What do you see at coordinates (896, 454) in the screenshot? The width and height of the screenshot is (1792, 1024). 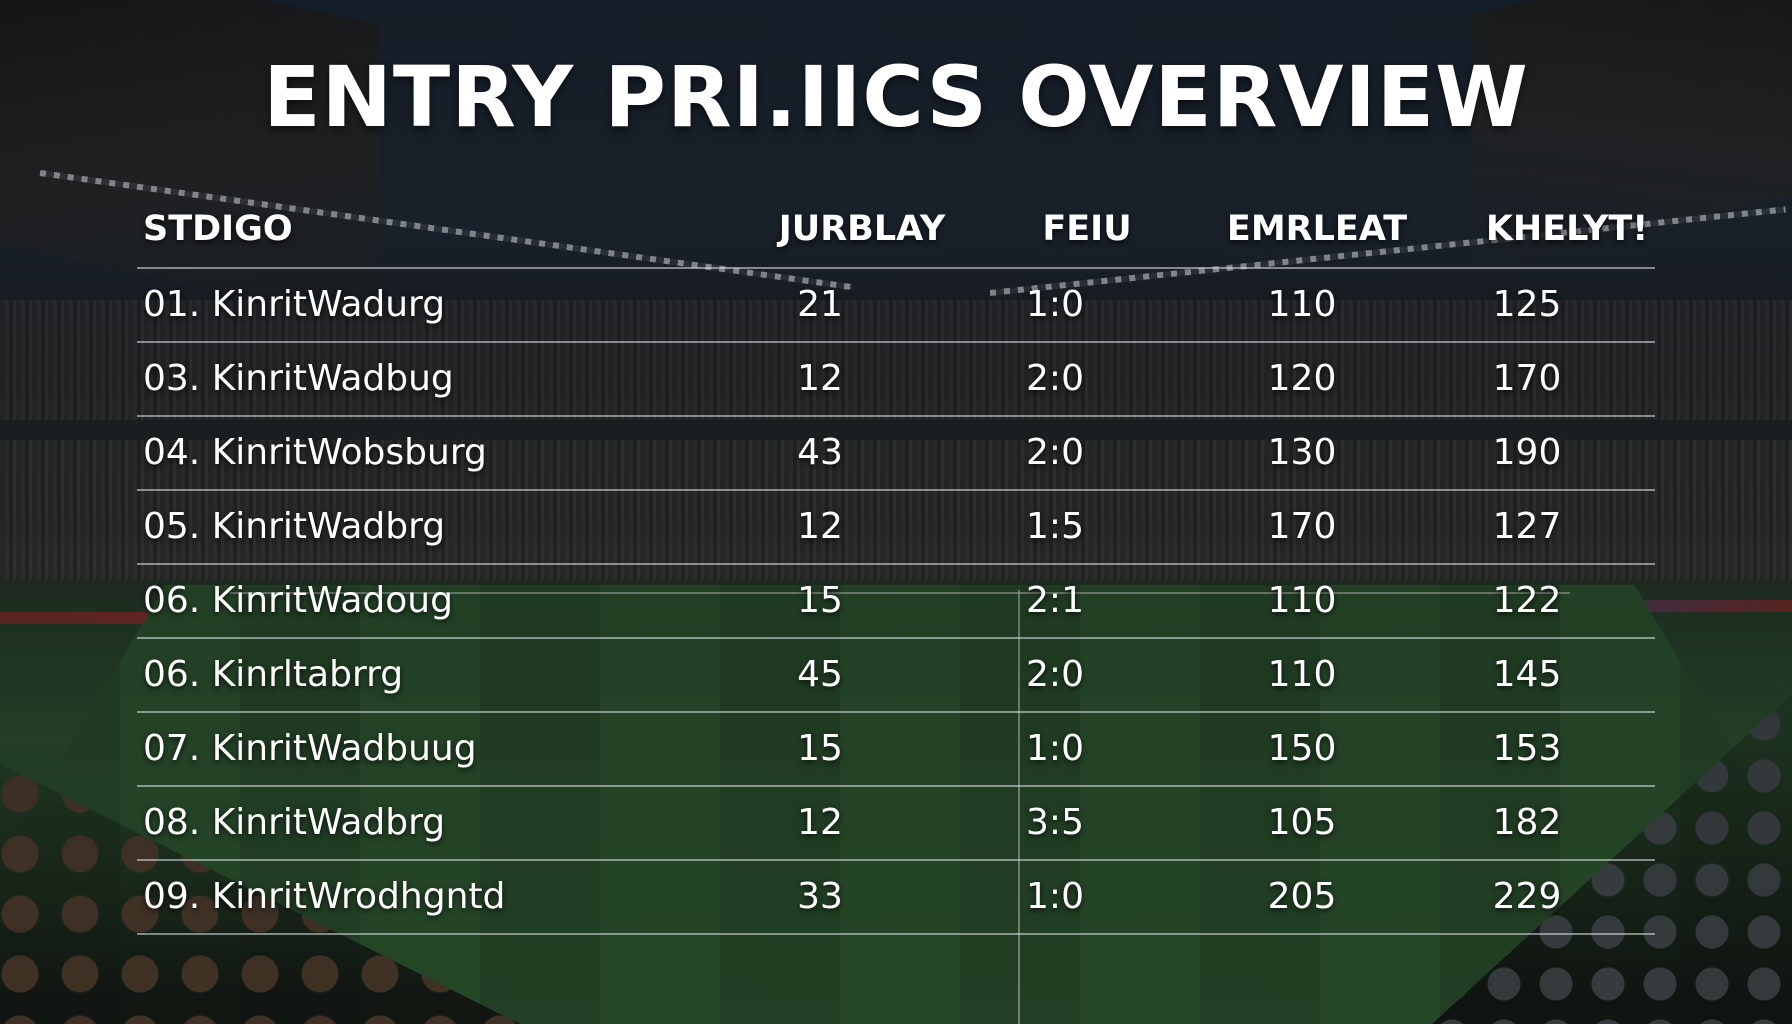 I see `table-row: 04. KinritWobsburg 43 2:0 130 190` at bounding box center [896, 454].